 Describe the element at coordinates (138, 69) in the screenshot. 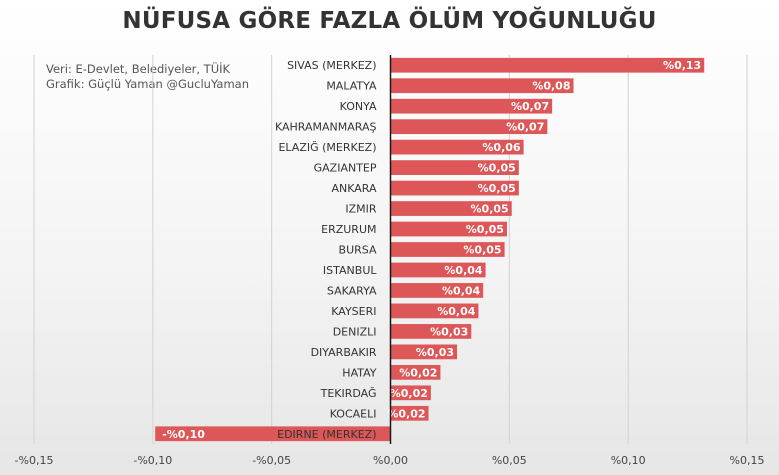

I see `source-credit: Veri: E-Devlet, Belediyeler, TÜİK` at that location.